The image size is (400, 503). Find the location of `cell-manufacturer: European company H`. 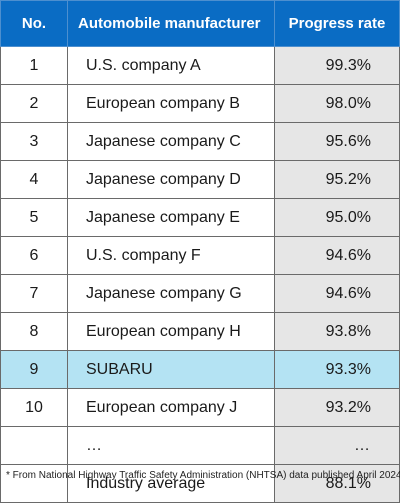

cell-manufacturer: European company H is located at coordinates (171, 331).